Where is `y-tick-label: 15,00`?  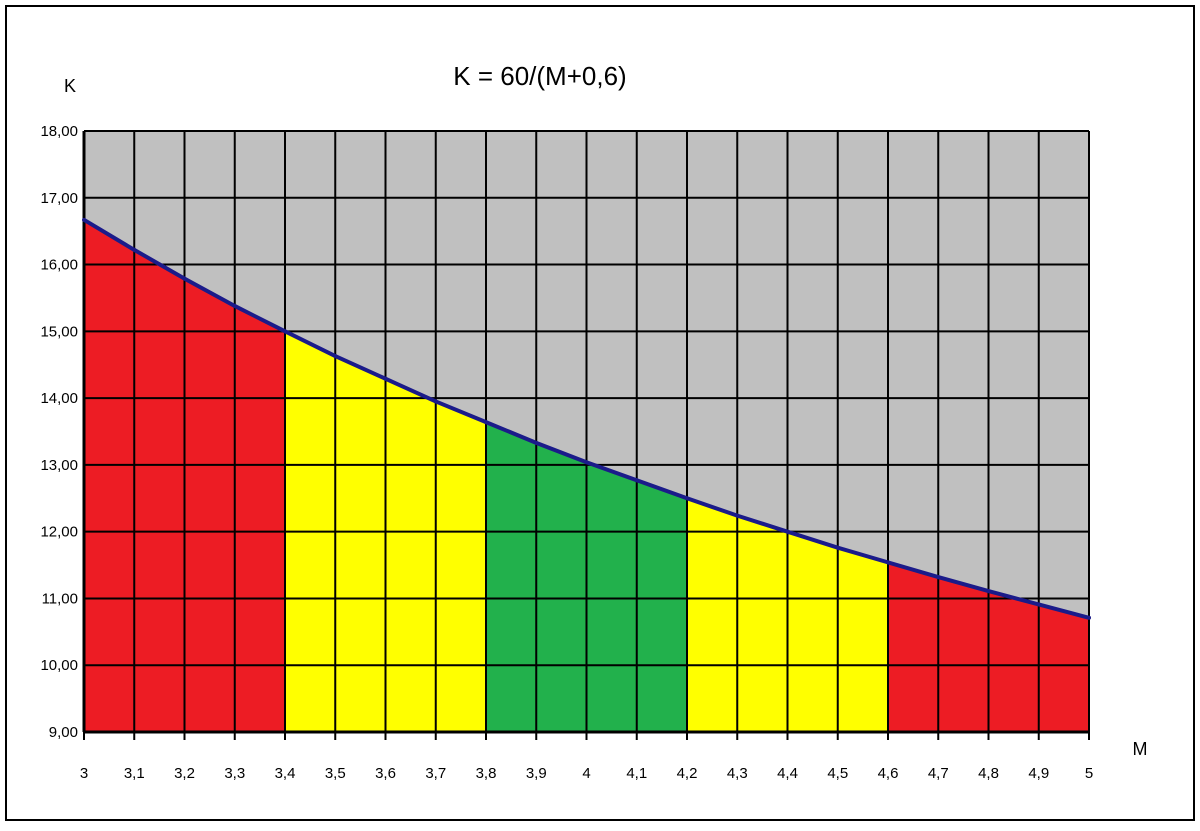
y-tick-label: 15,00 is located at coordinates (59, 331).